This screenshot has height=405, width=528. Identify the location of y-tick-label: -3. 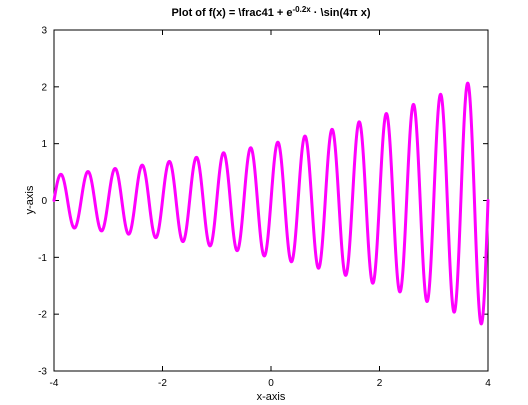
(42, 372).